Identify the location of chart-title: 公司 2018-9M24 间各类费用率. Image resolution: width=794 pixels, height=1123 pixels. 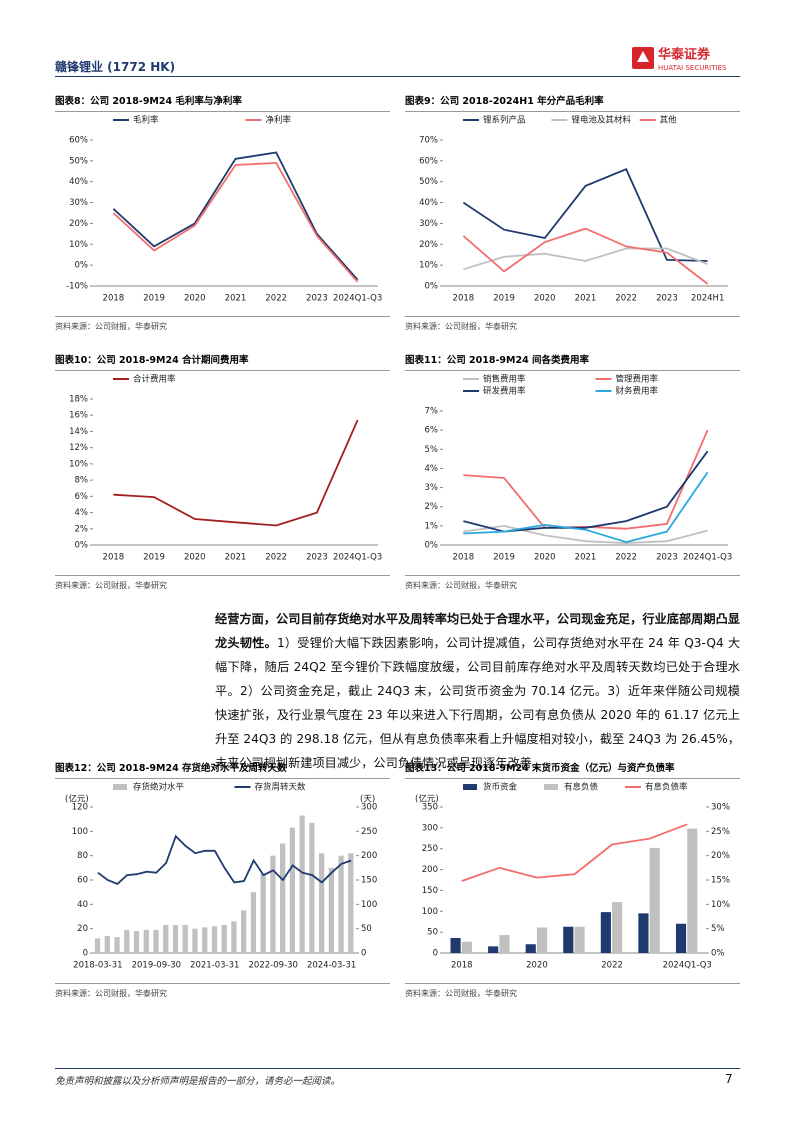
(518, 360).